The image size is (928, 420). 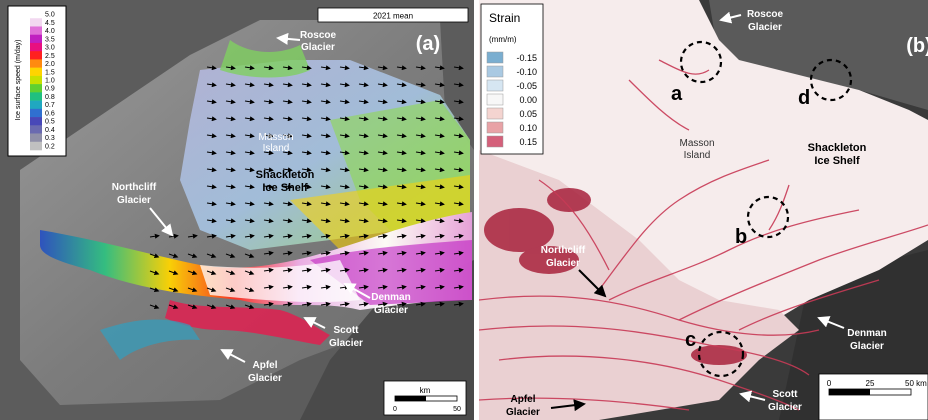 What do you see at coordinates (161, 222) in the screenshot?
I see `northcliff-pointer` at bounding box center [161, 222].